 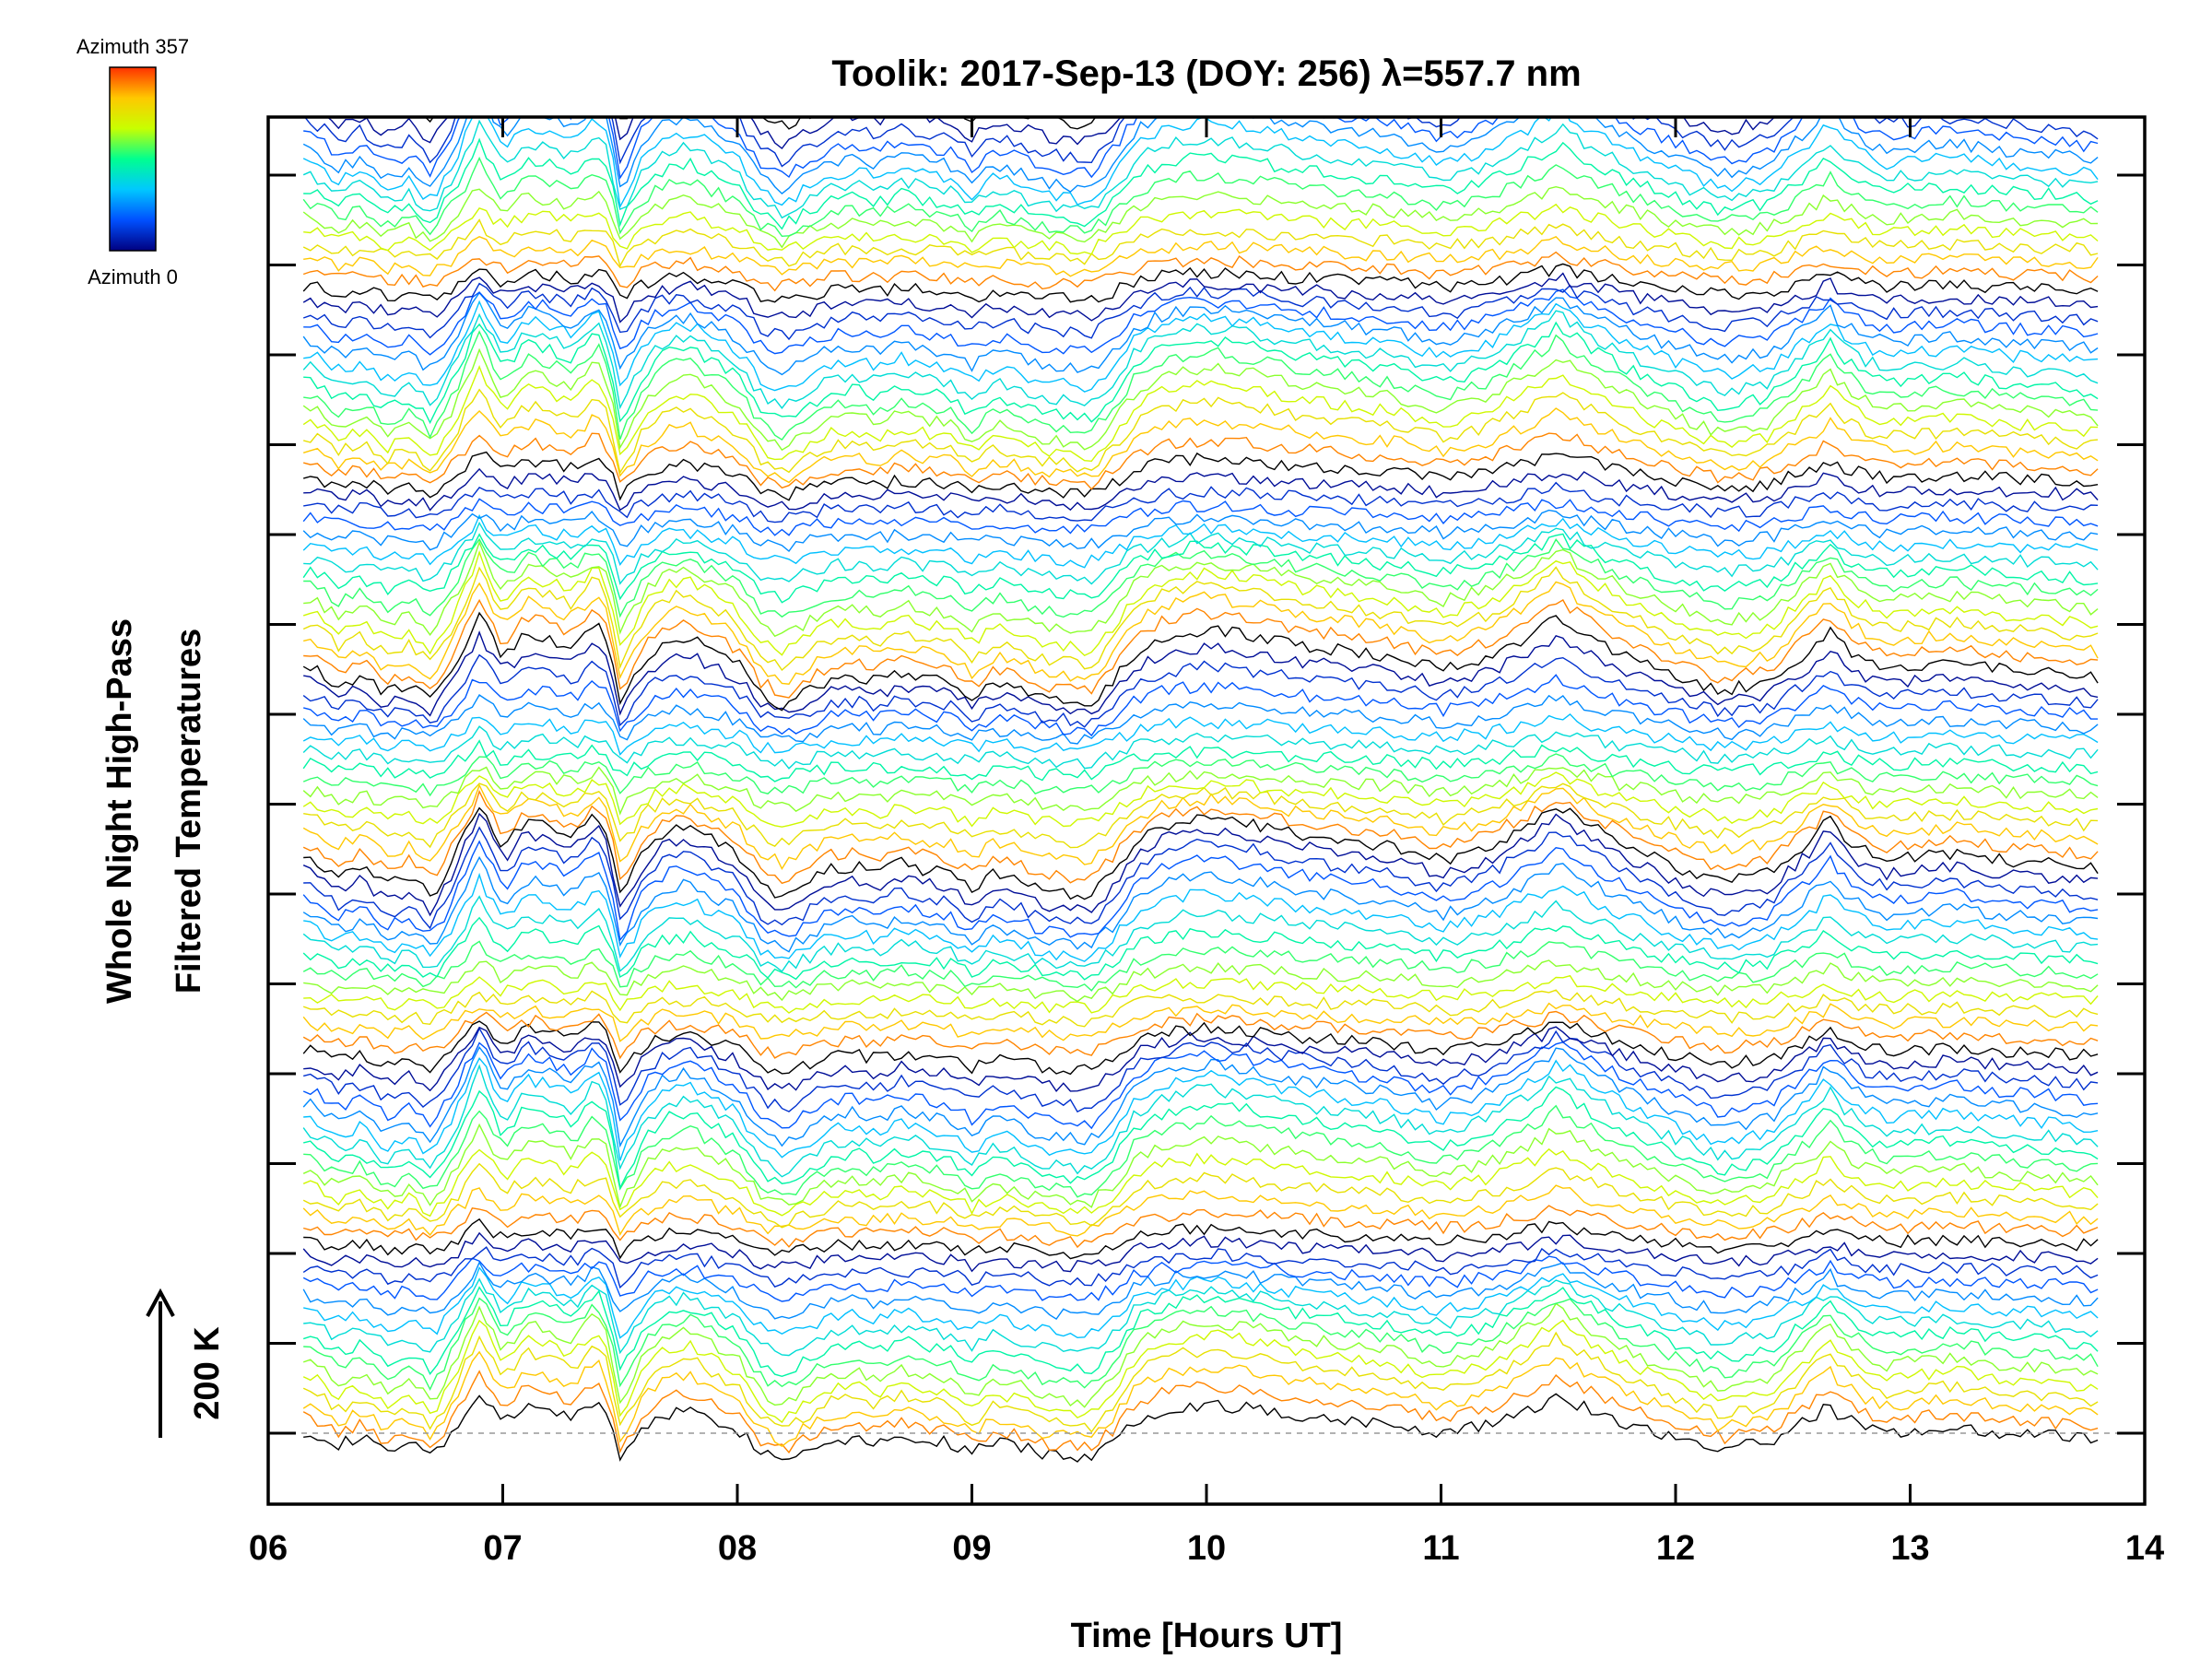 I want to click on x-tick-label: 07, so click(x=502, y=1548).